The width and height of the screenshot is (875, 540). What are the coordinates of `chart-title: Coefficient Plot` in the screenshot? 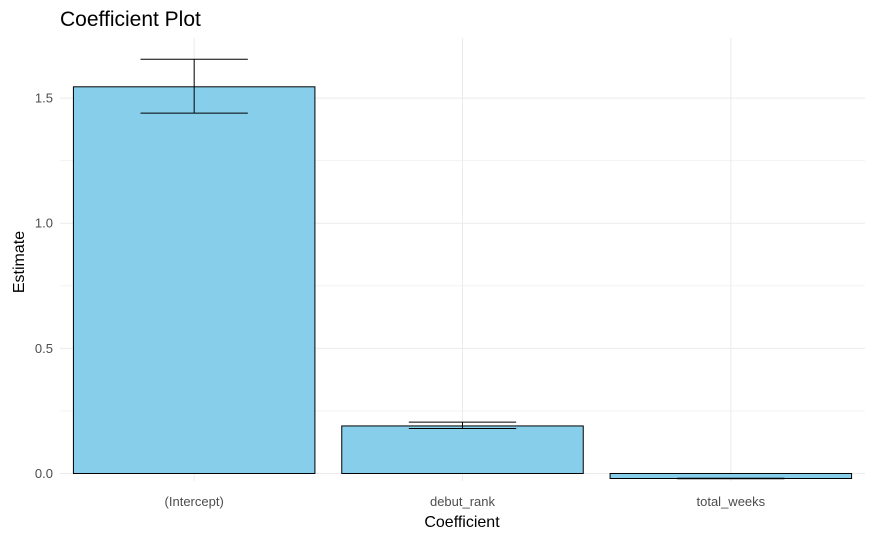 It's located at (130, 19).